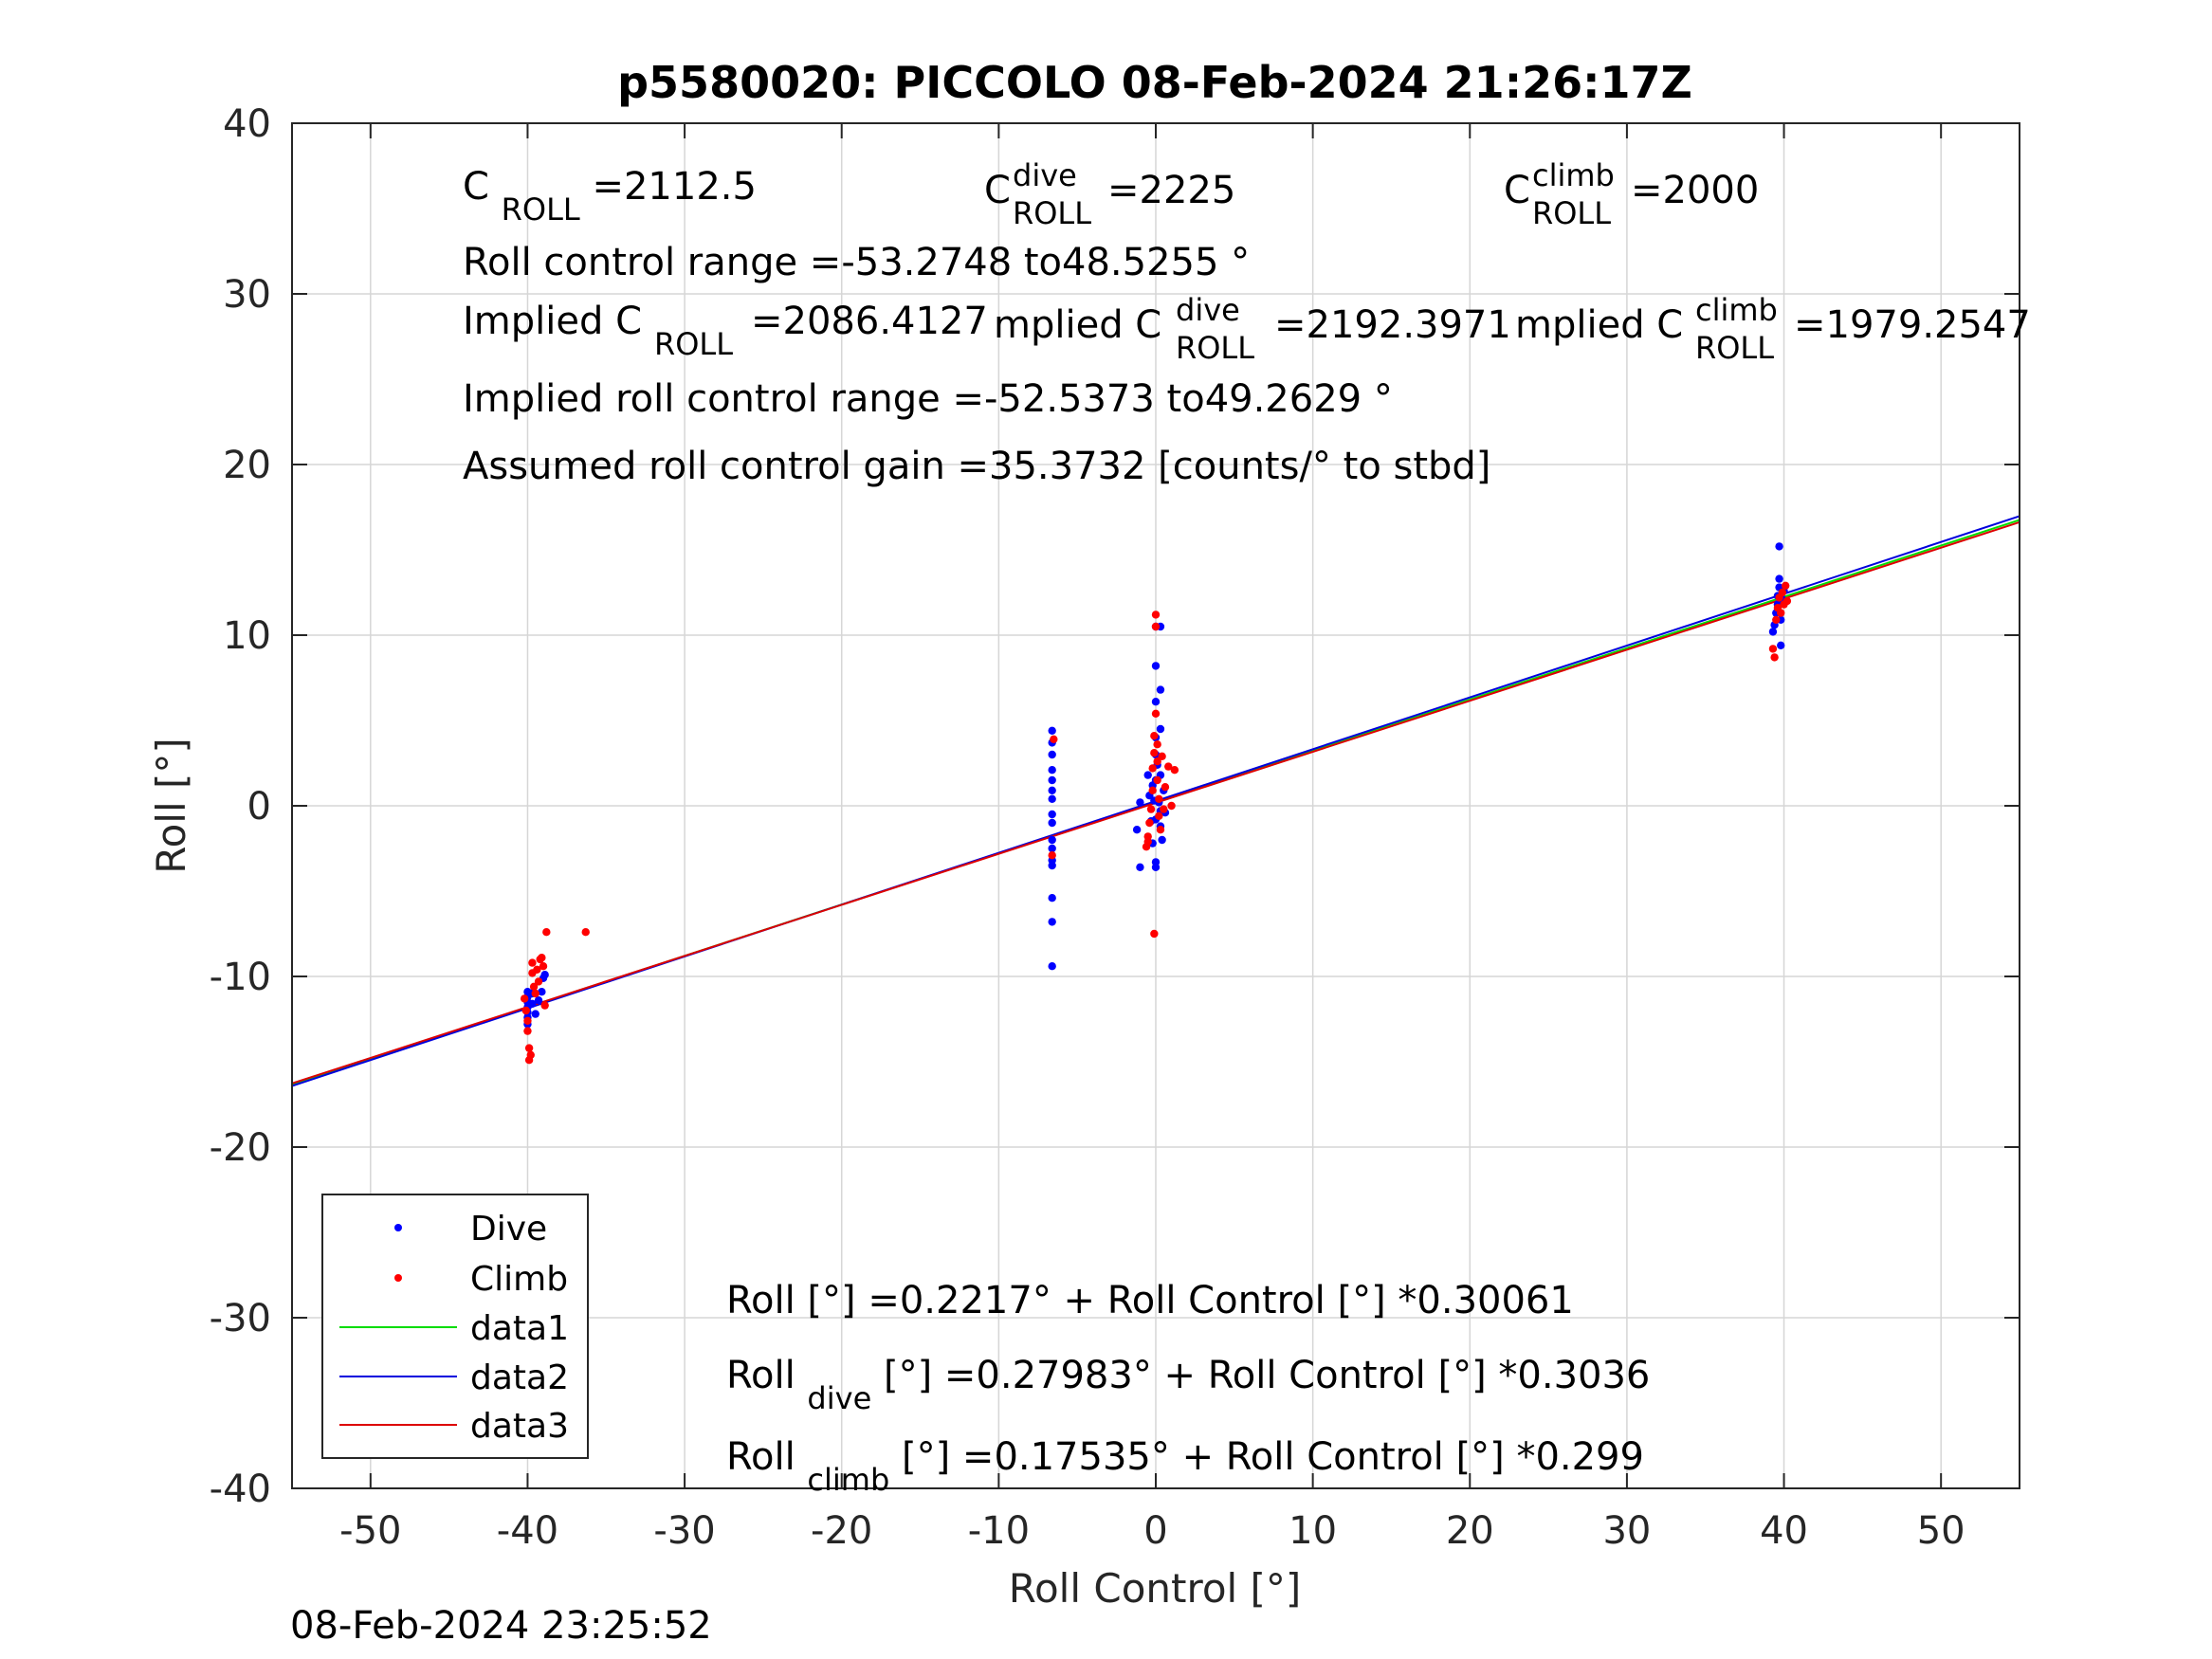  What do you see at coordinates (552, 321) in the screenshot?
I see `annotation-implied-c-roll-prefix: Implied C` at bounding box center [552, 321].